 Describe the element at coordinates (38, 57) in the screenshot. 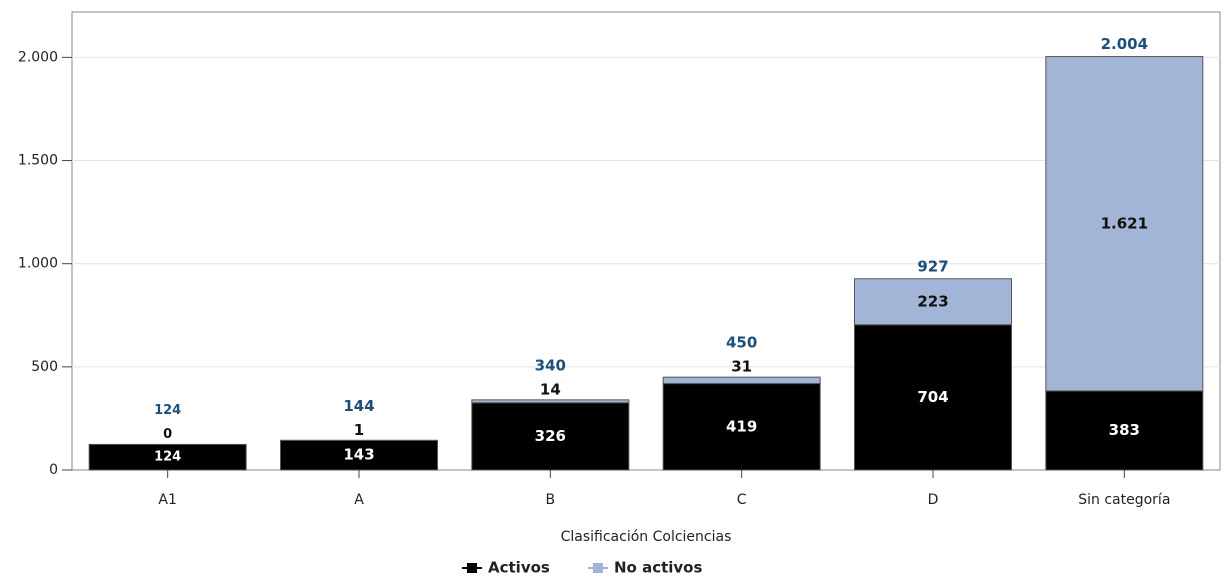

I see `y-tick-label: 2.000` at that location.